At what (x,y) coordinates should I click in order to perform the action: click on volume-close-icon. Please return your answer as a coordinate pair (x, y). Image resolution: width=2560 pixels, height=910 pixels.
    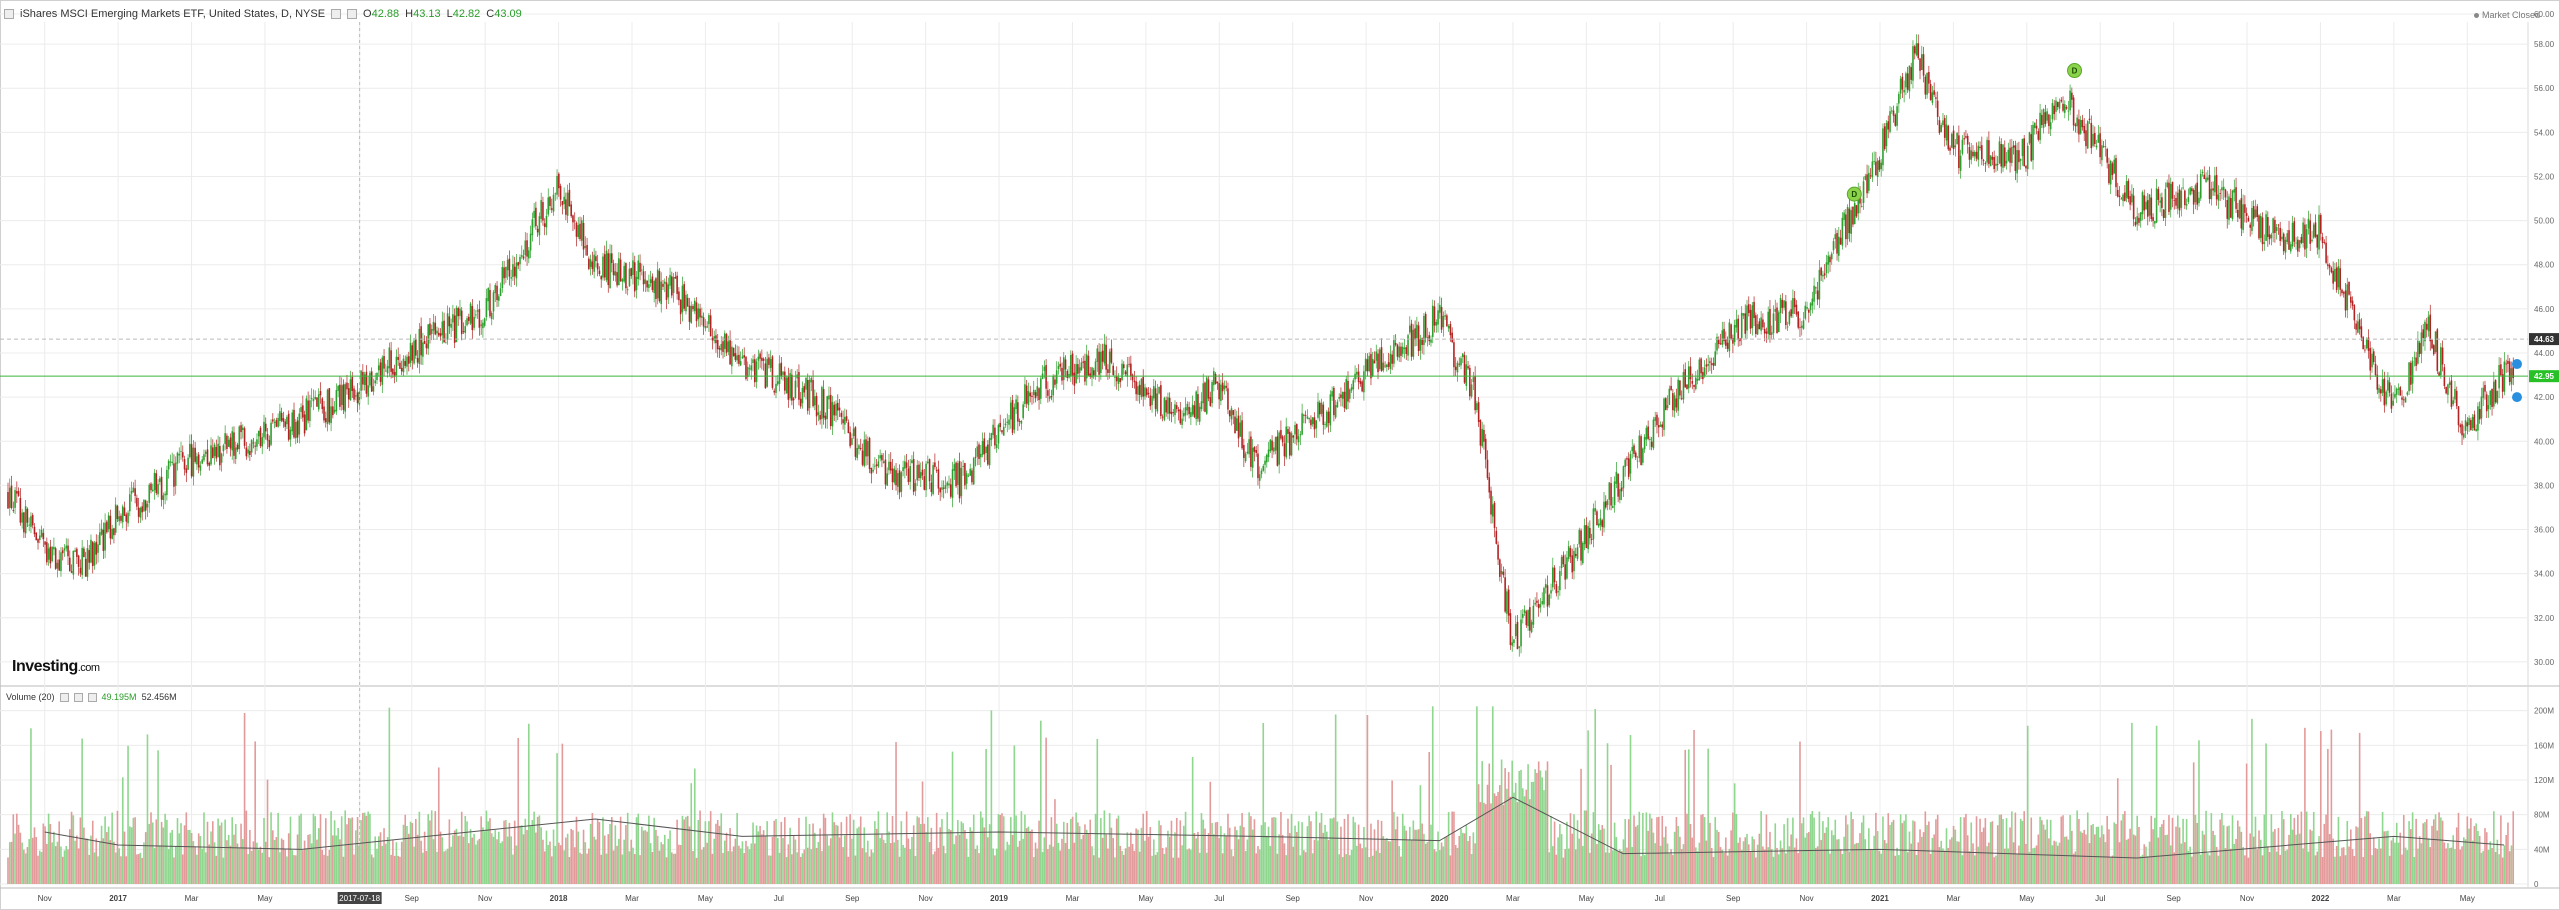
    Looking at the image, I should click on (92, 697).